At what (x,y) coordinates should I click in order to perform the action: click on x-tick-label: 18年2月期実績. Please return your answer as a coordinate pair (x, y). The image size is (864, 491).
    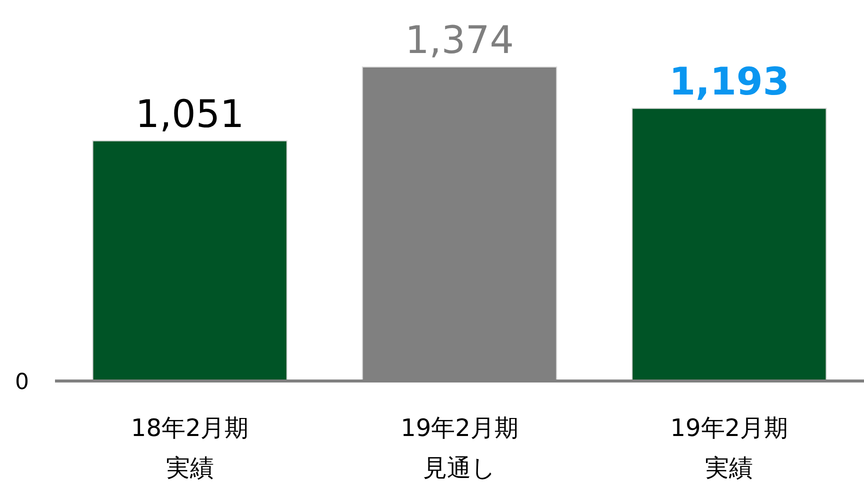
    Looking at the image, I should click on (190, 448).